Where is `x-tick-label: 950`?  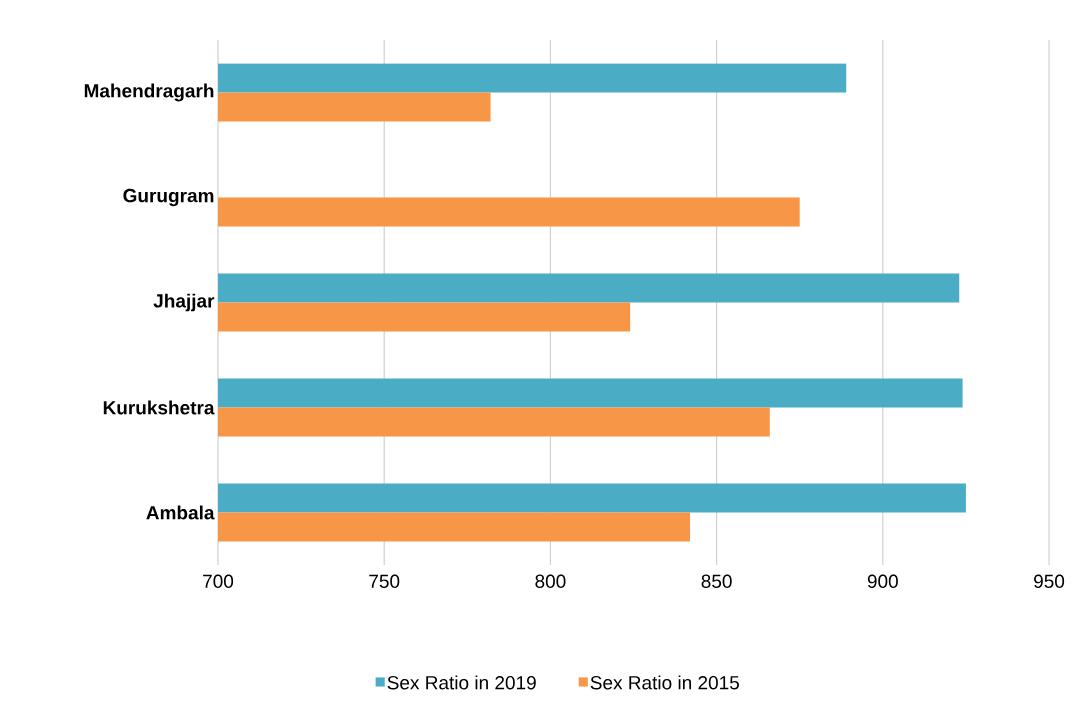 x-tick-label: 950 is located at coordinates (1049, 581).